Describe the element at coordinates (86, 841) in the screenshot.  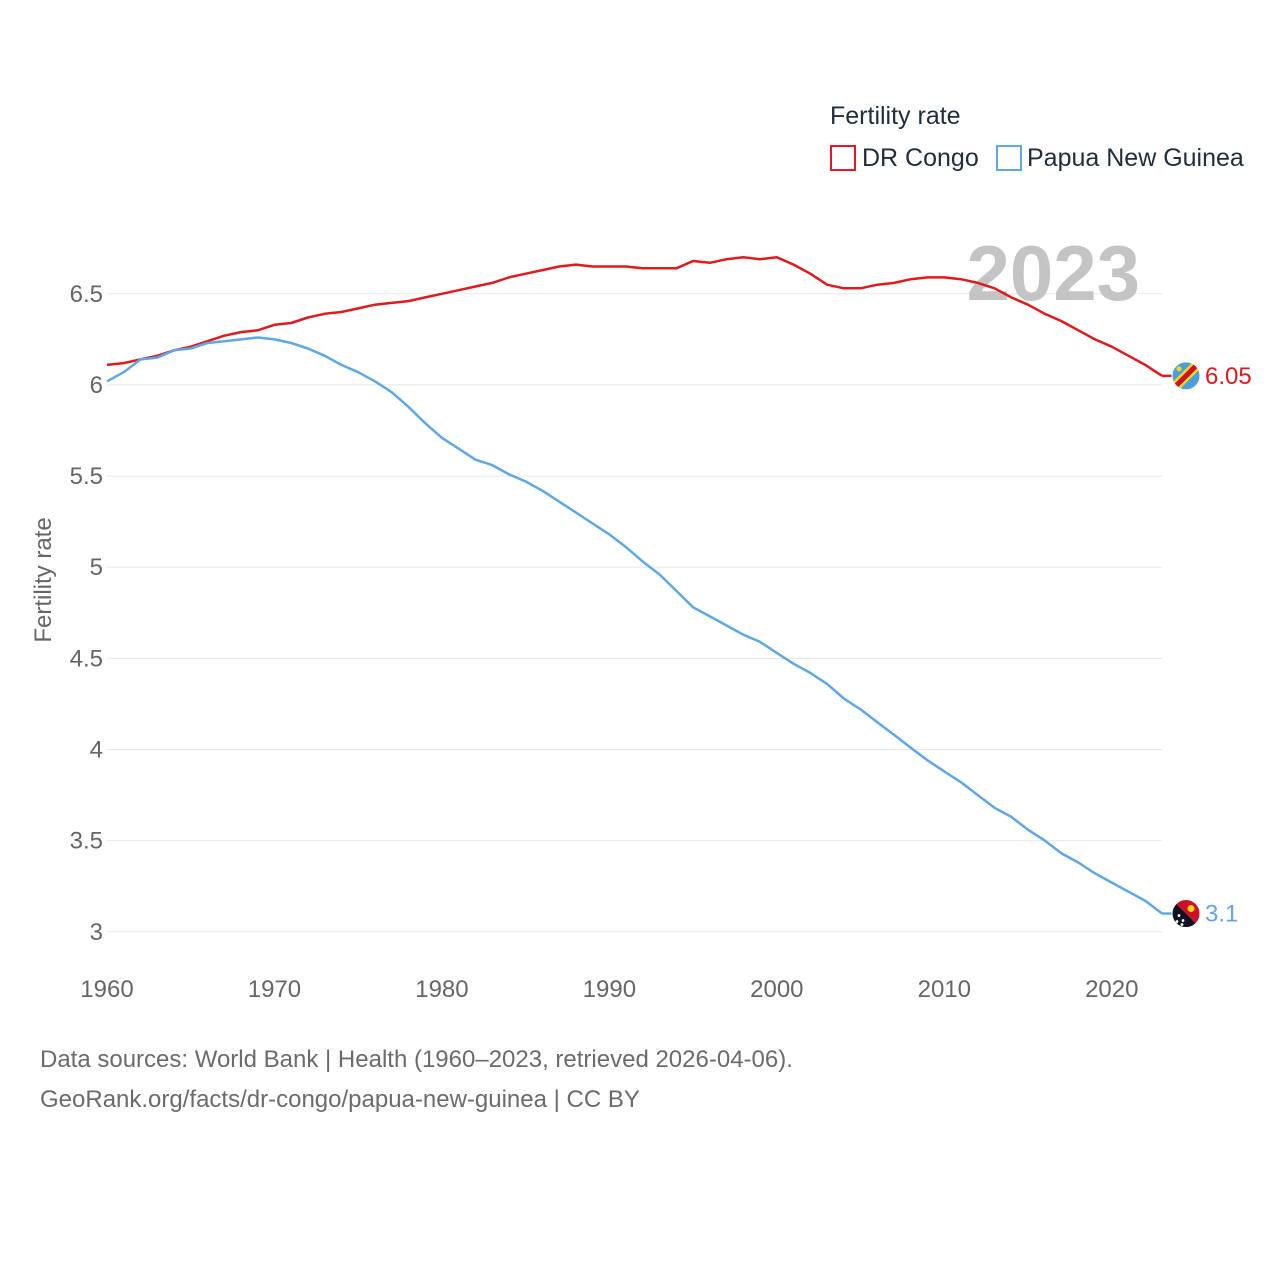
I see `y-tick-label: 3.5` at that location.